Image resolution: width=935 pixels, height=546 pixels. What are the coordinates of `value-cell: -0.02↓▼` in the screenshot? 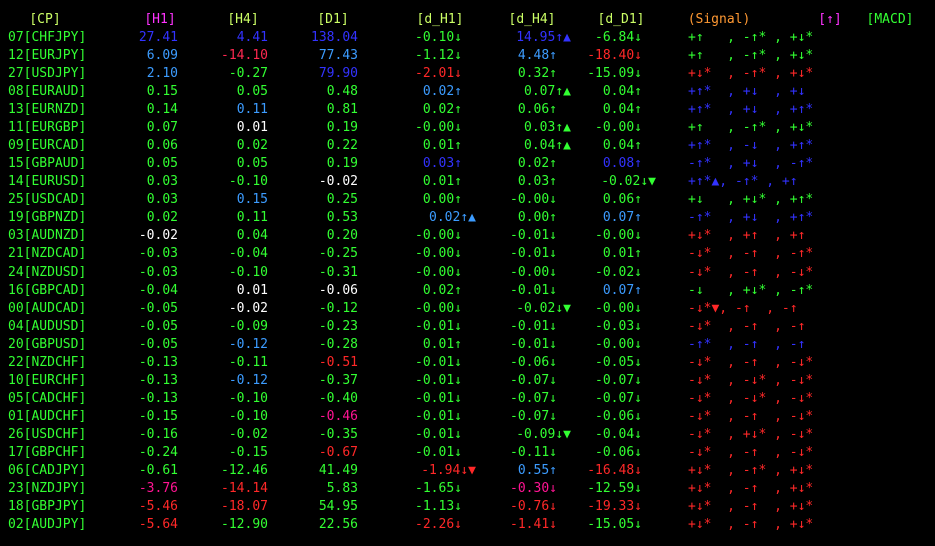 It's located at (628, 182).